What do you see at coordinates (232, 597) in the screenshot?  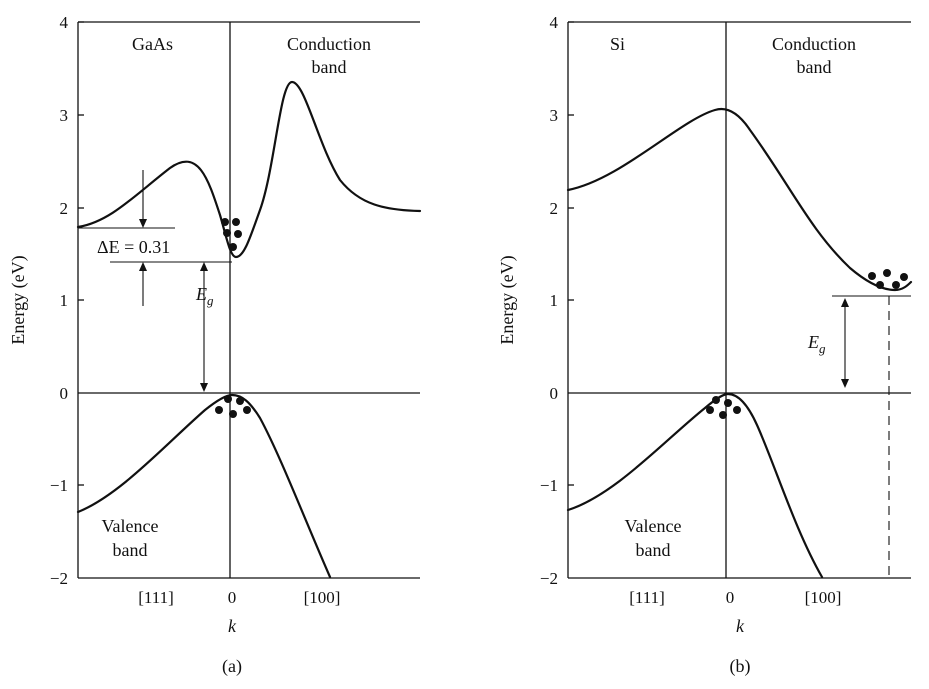 I see `panel-a-xtick-0: 0` at bounding box center [232, 597].